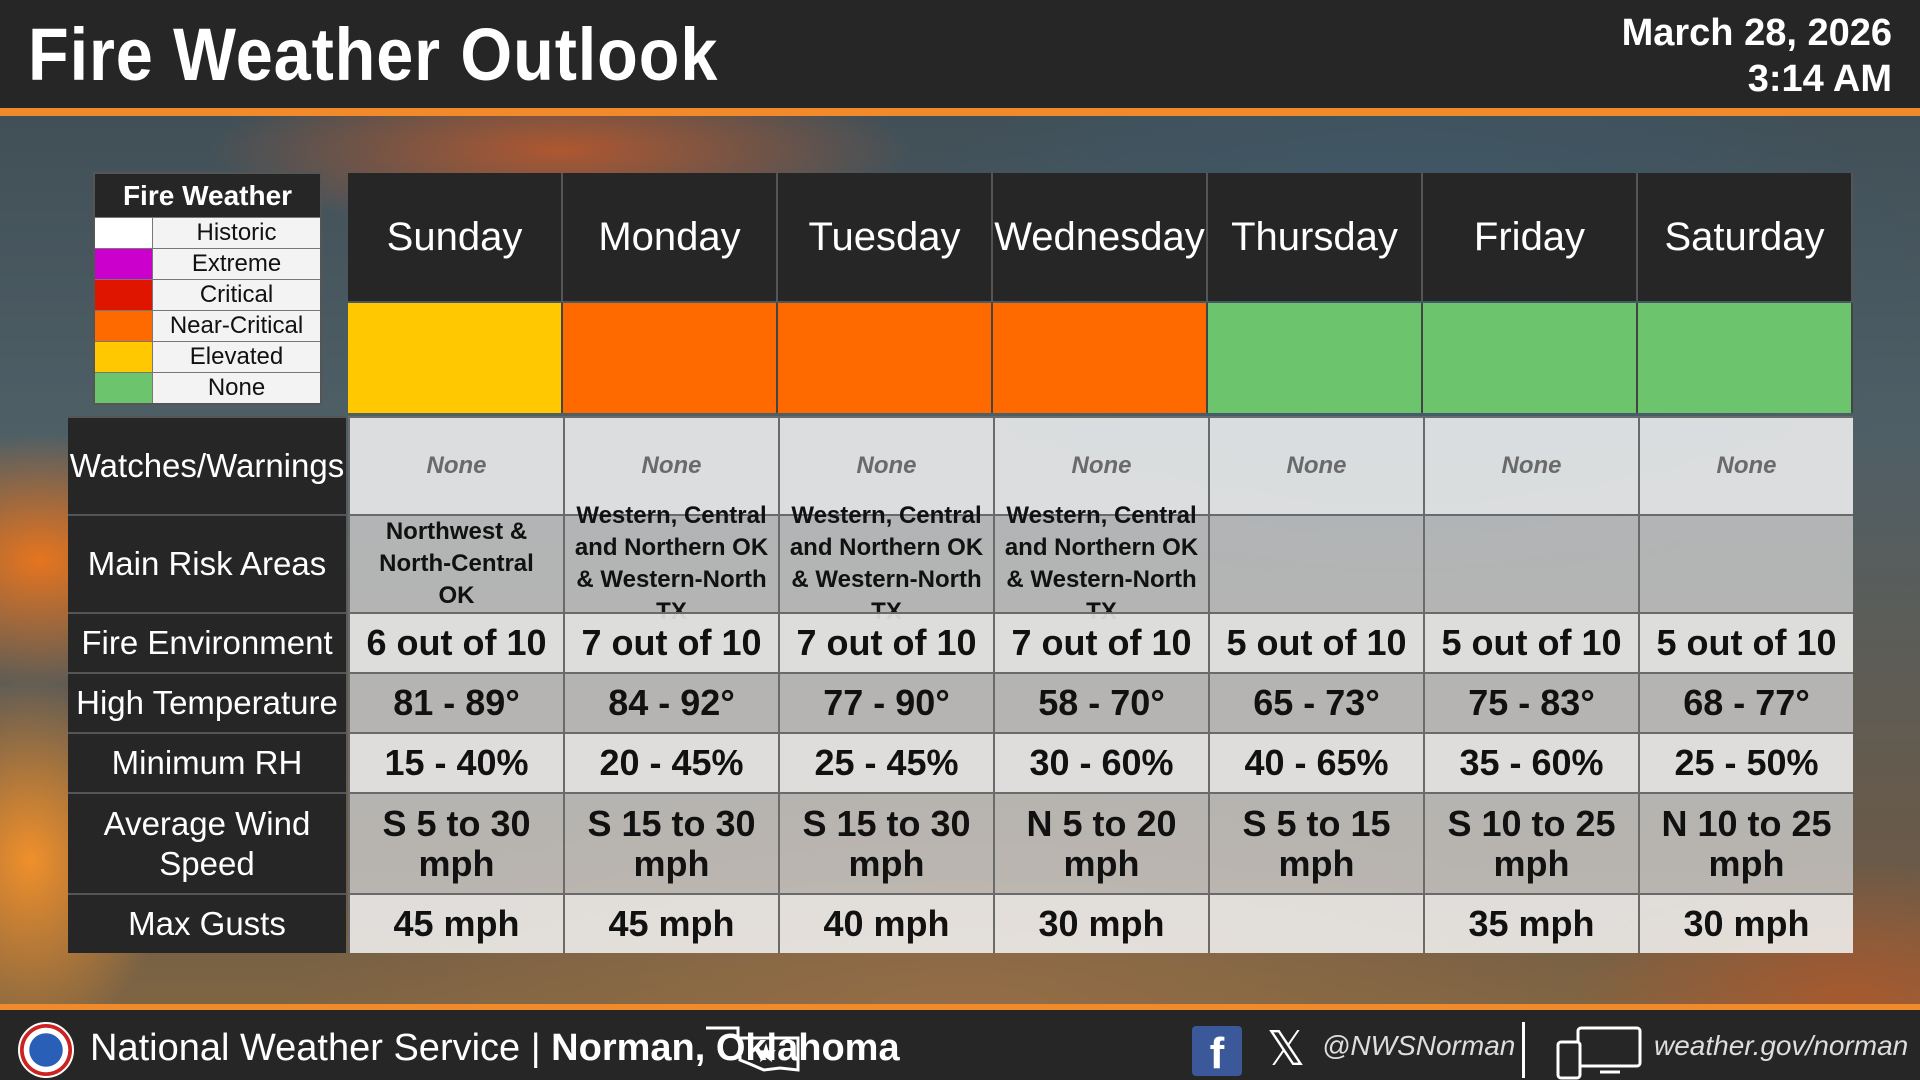 Image resolution: width=1920 pixels, height=1080 pixels. What do you see at coordinates (1530, 923) in the screenshot?
I see `cell-gusts: 35 mph` at bounding box center [1530, 923].